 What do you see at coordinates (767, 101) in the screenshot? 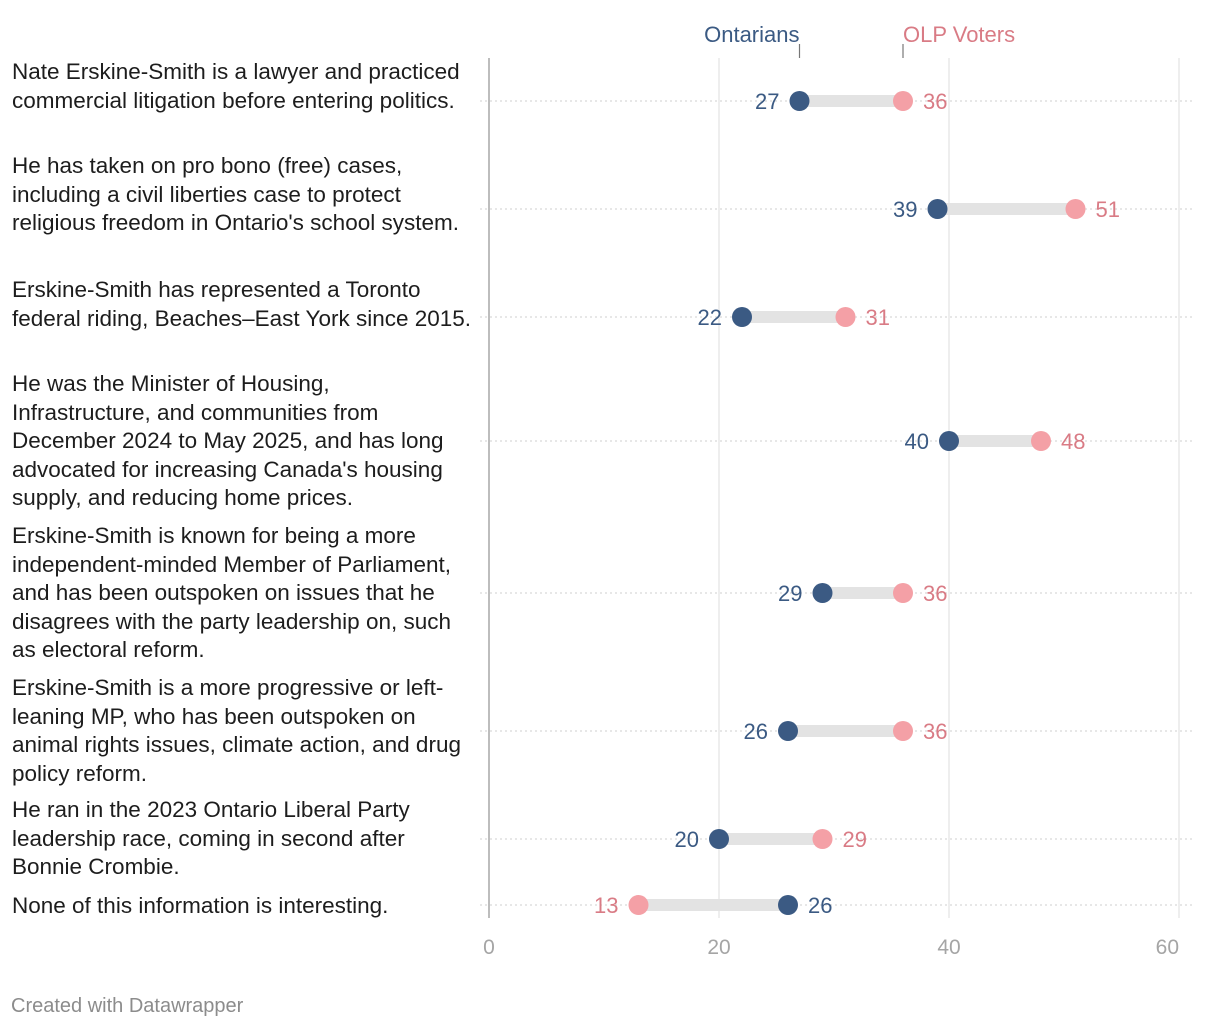
I see `value-label-ontarians: 27` at bounding box center [767, 101].